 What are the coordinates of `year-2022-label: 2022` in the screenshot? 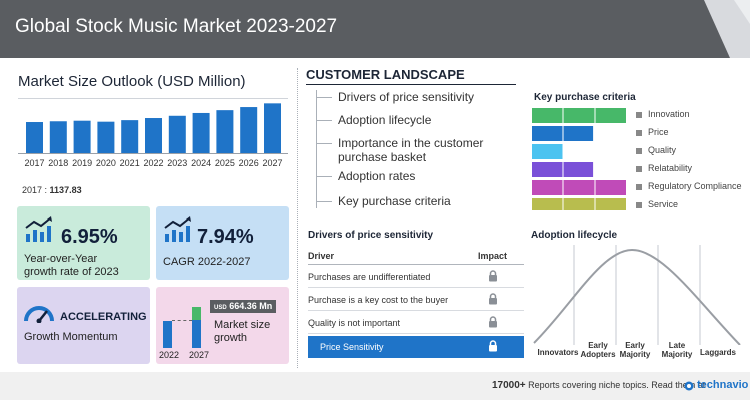 It's located at (169, 355).